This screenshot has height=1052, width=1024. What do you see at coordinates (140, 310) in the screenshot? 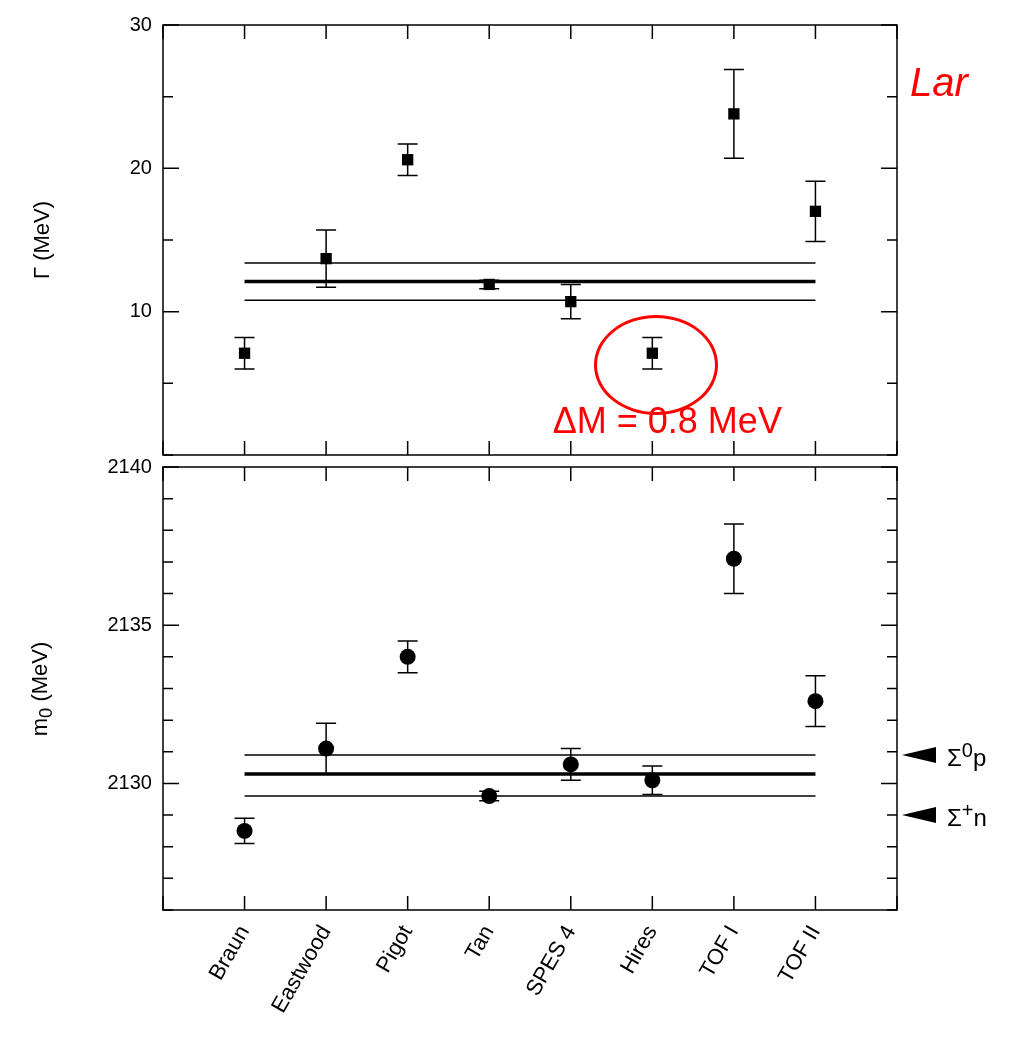
I see `y-tick-label: 10` at bounding box center [140, 310].